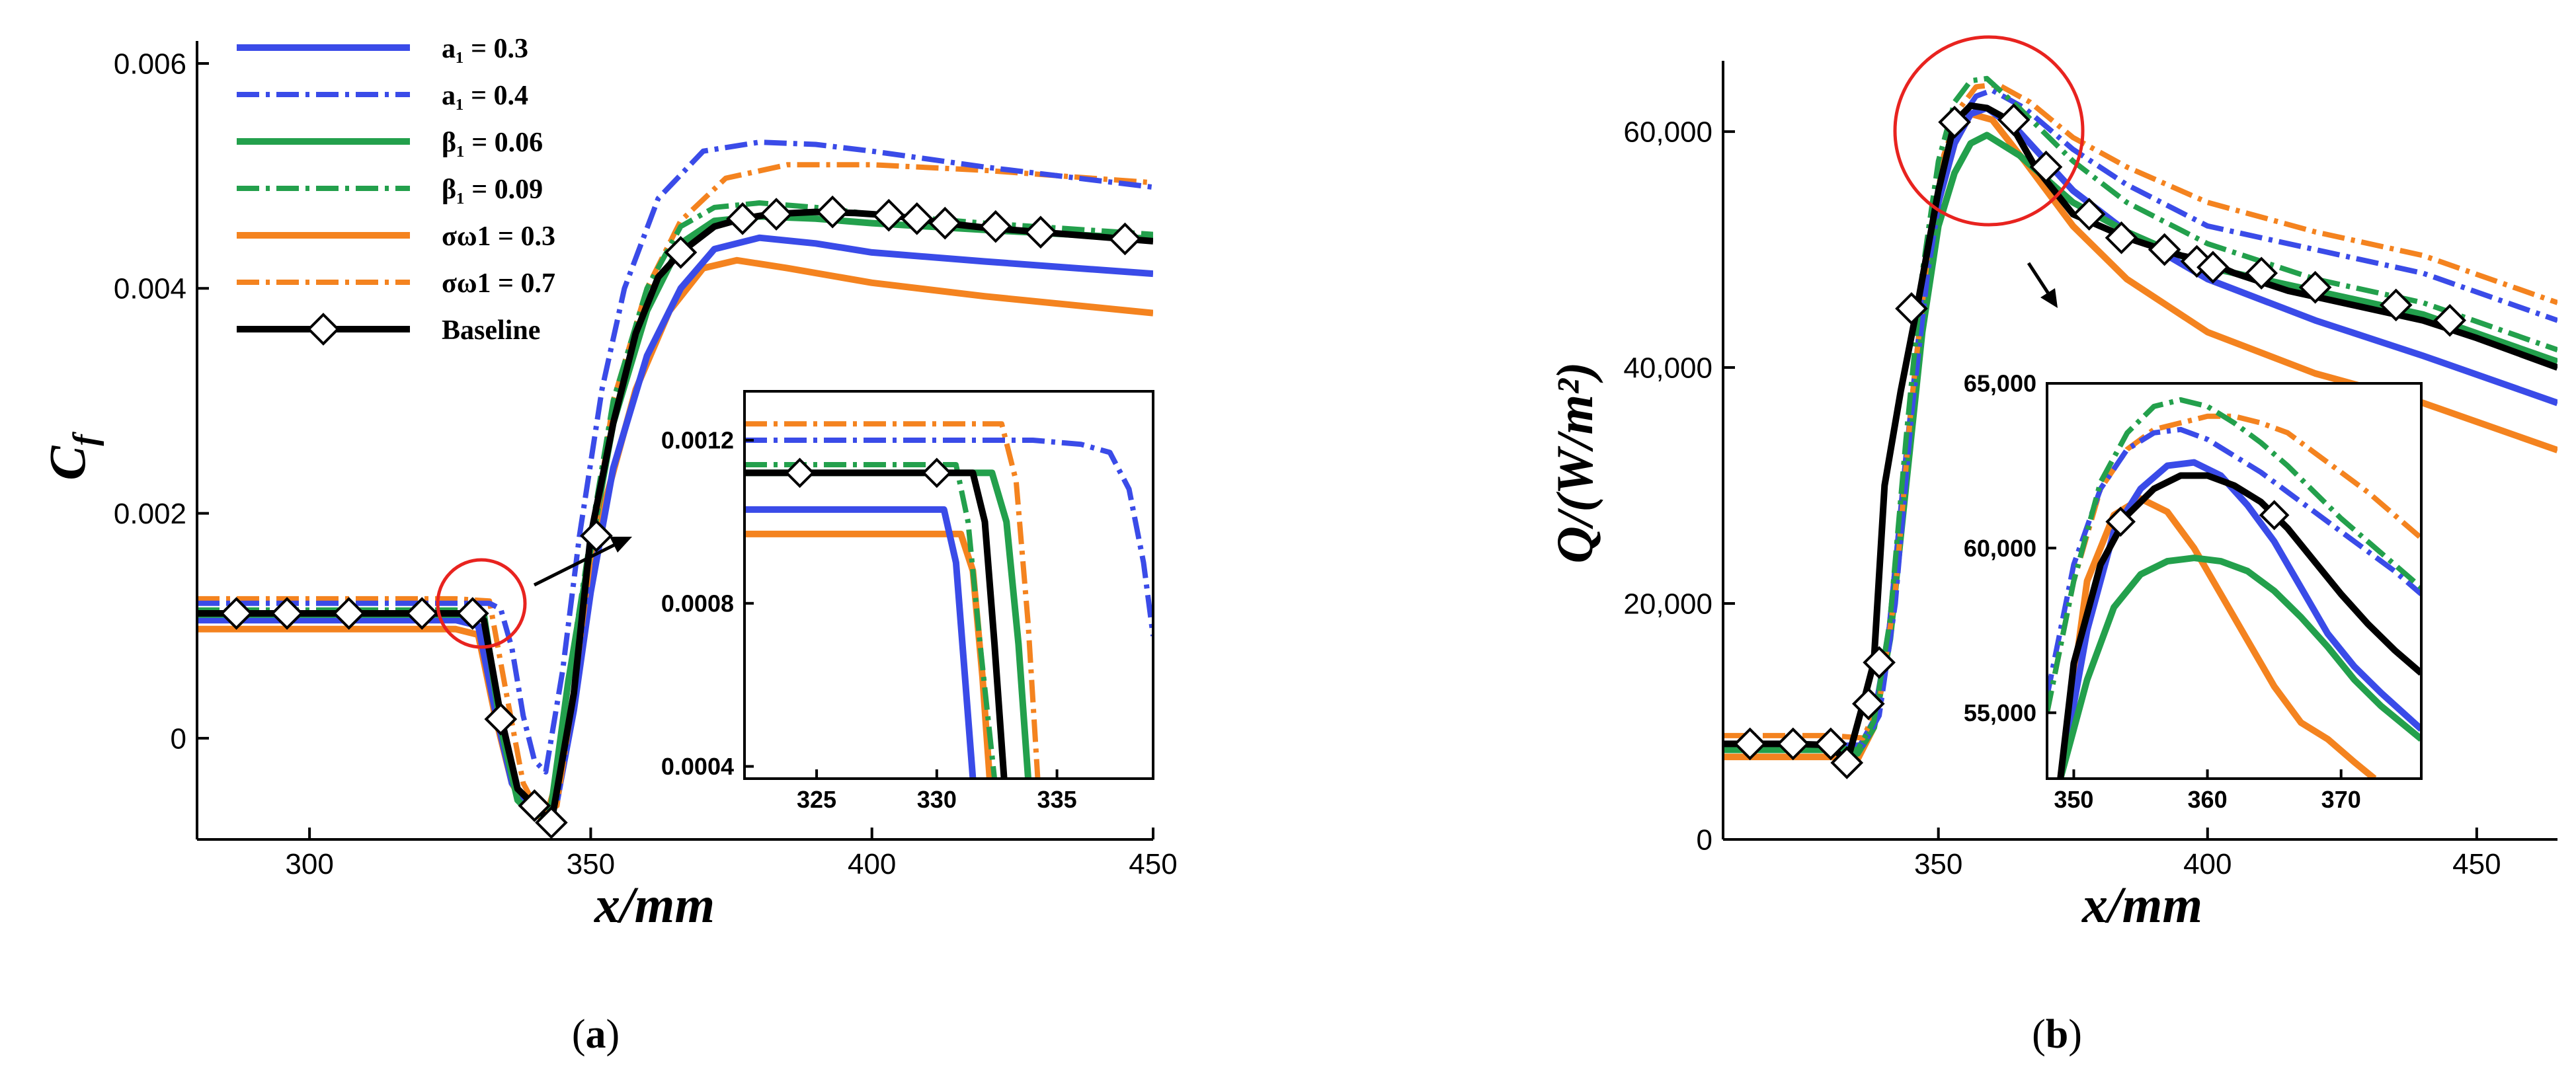 This screenshot has width=2576, height=1084. I want to click on chart-b-inset-x-tick-label: 360, so click(2208, 799).